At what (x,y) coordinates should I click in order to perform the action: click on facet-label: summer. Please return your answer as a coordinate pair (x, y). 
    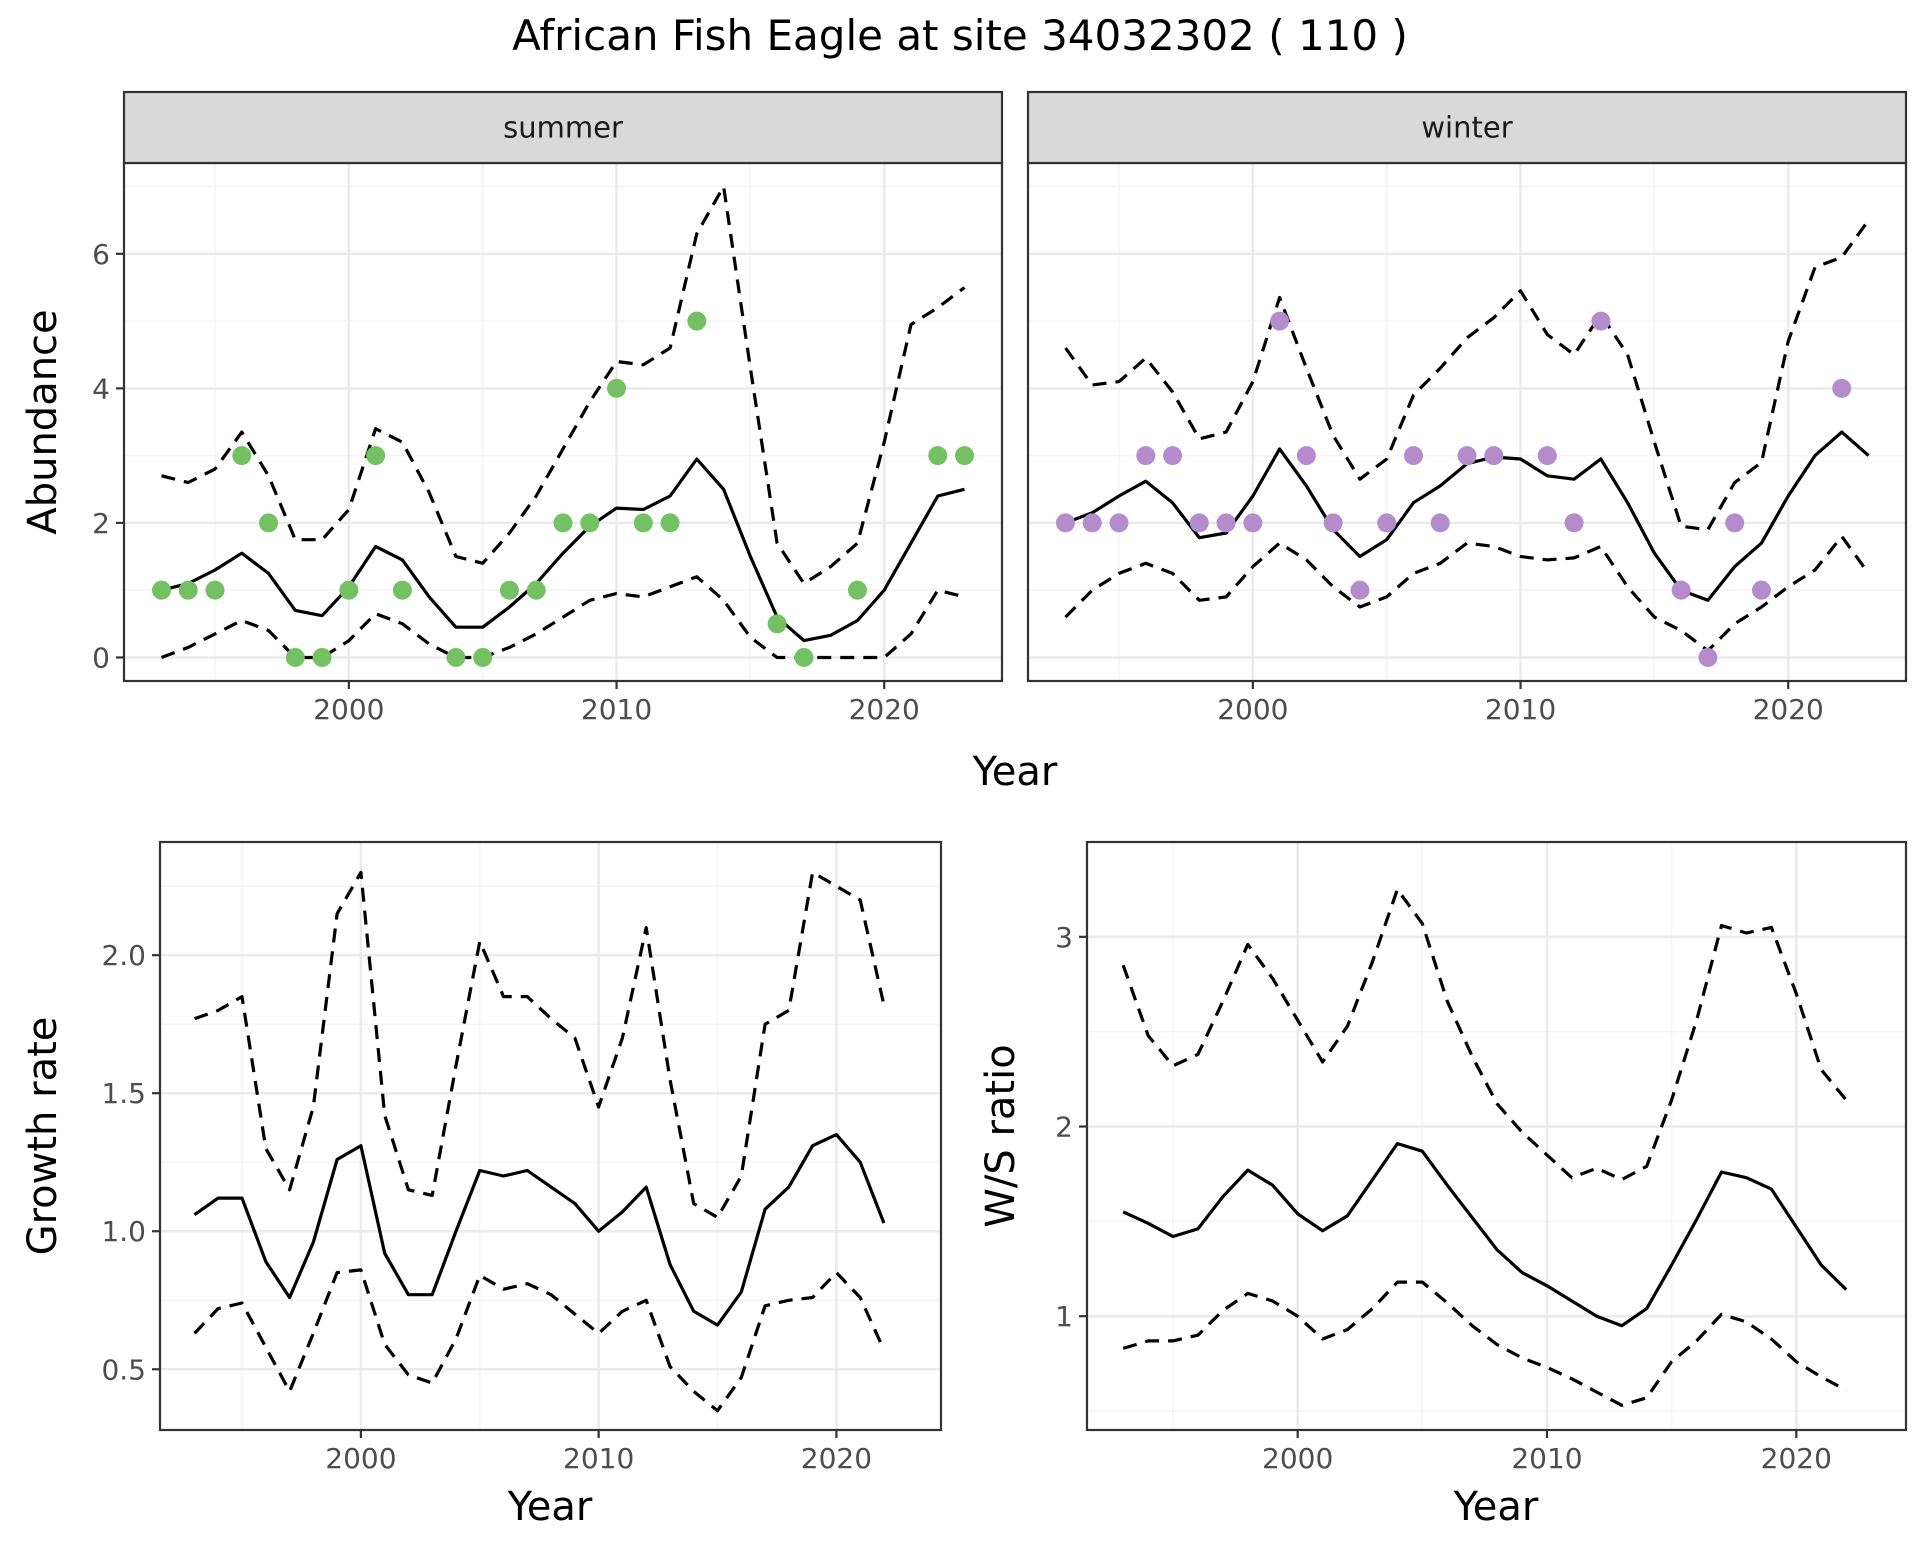
    Looking at the image, I should click on (563, 128).